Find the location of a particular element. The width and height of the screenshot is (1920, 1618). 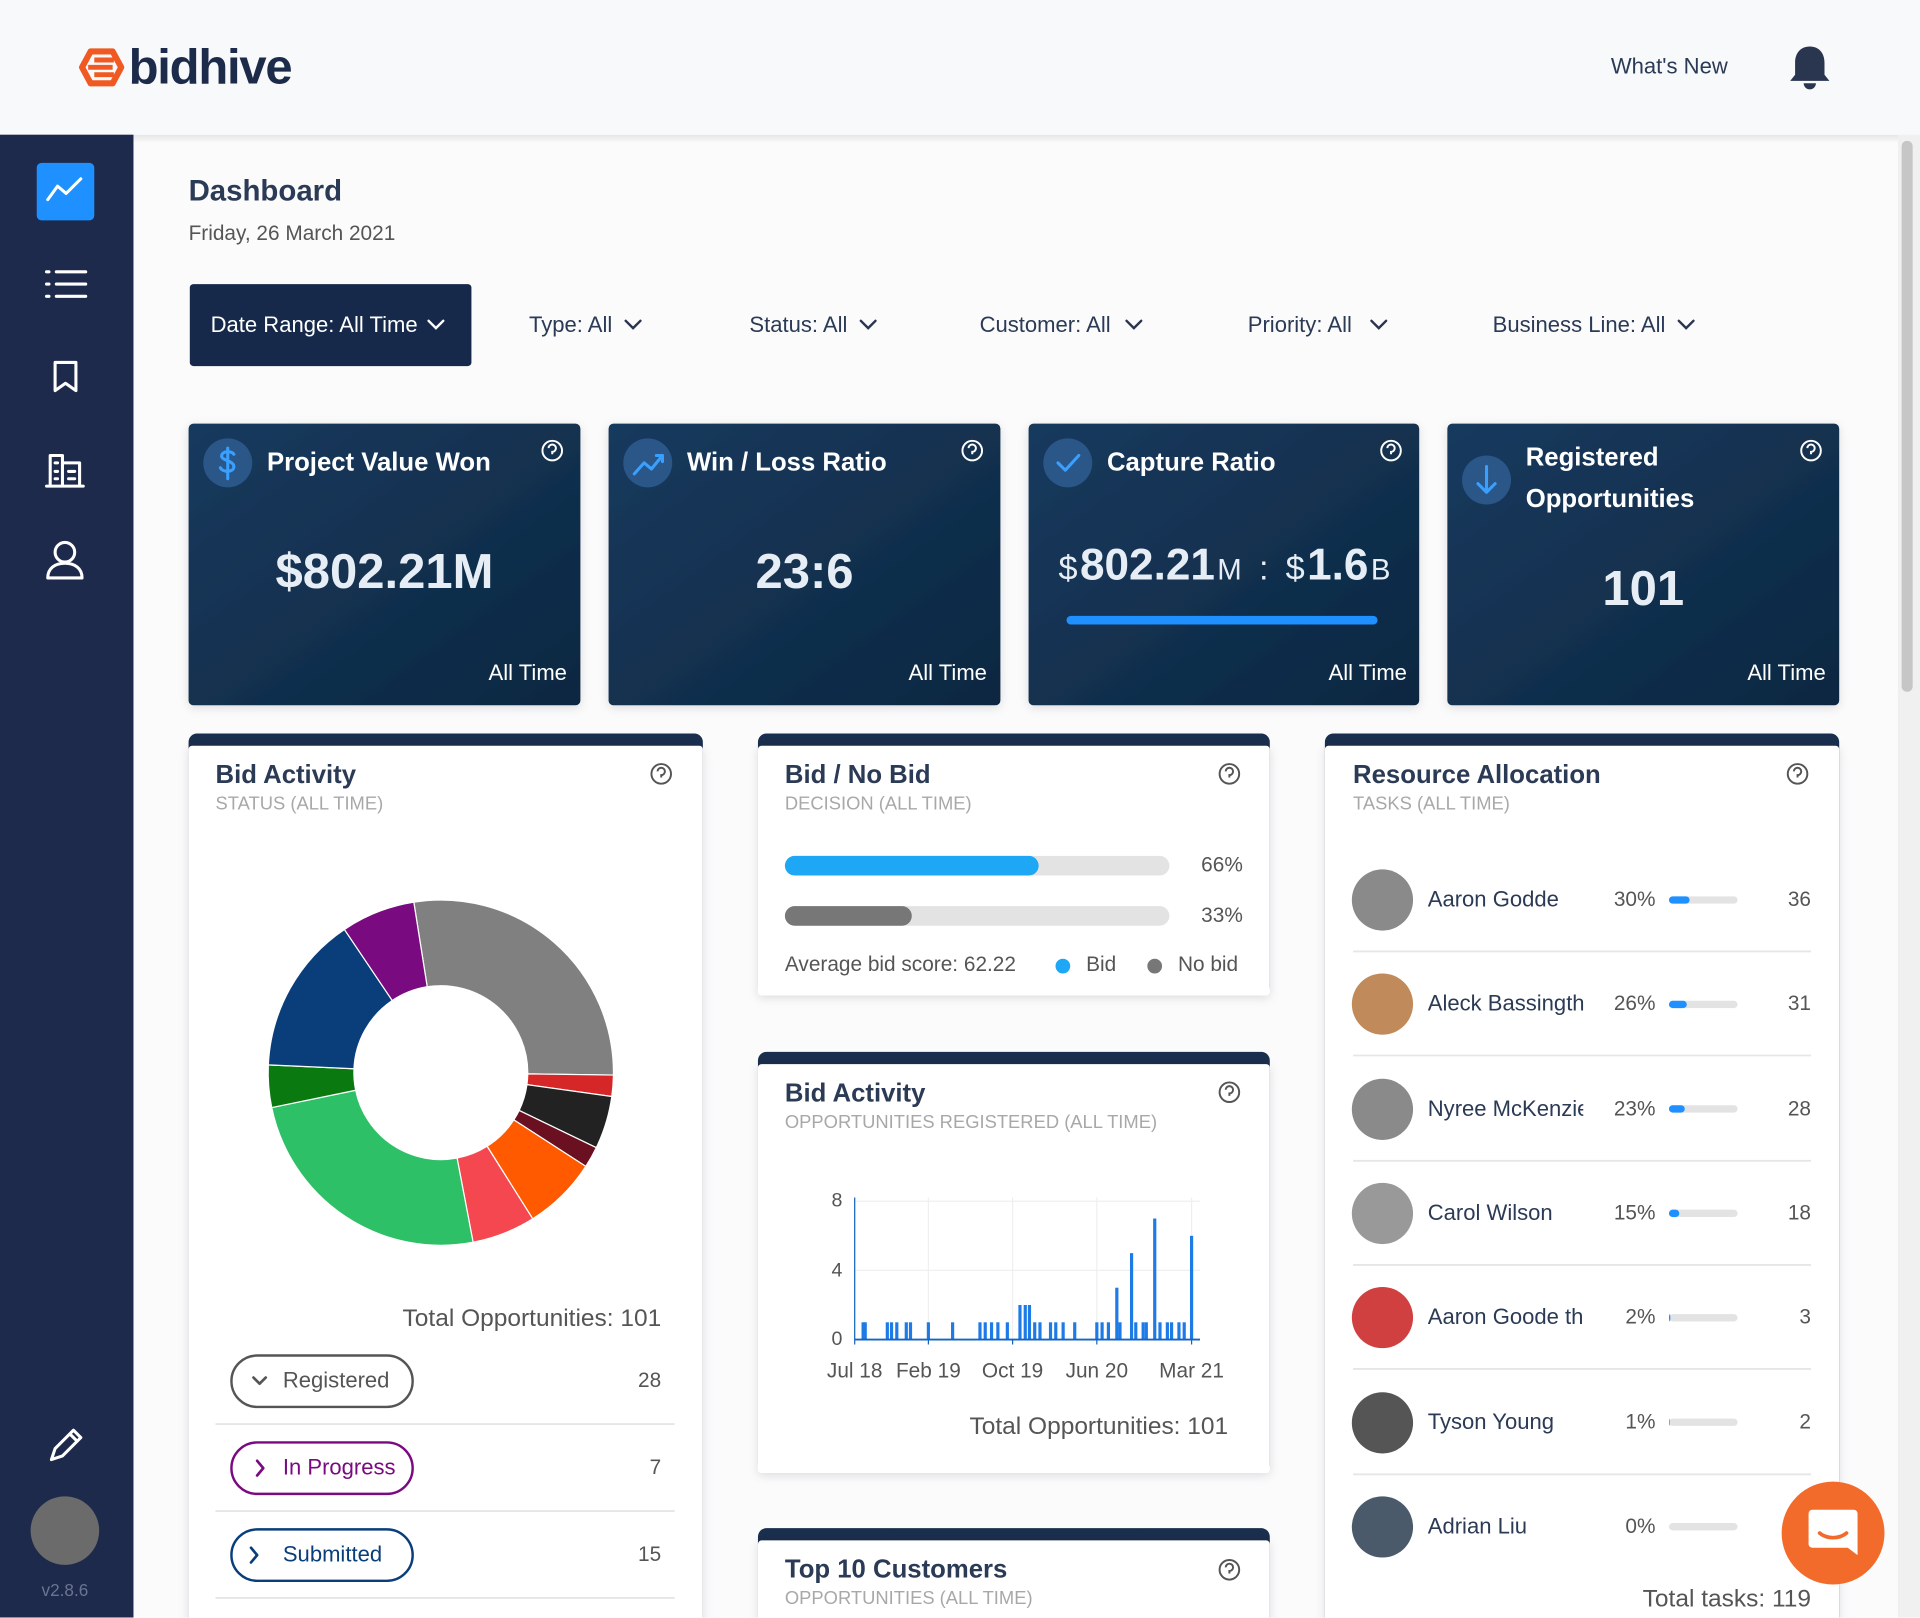

y-tick-label: 0 is located at coordinates (837, 1339).